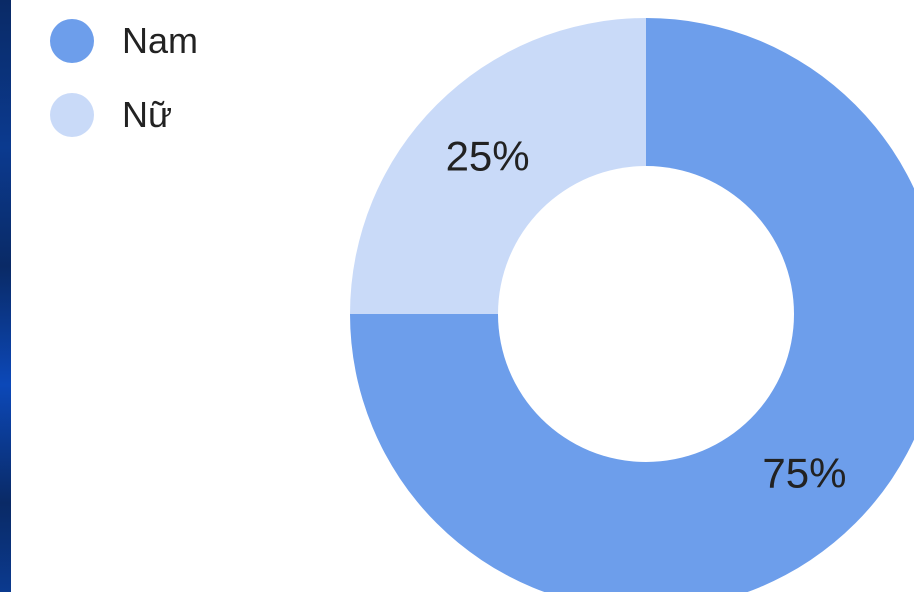  What do you see at coordinates (72, 115) in the screenshot?
I see `legend-swatch-nu` at bounding box center [72, 115].